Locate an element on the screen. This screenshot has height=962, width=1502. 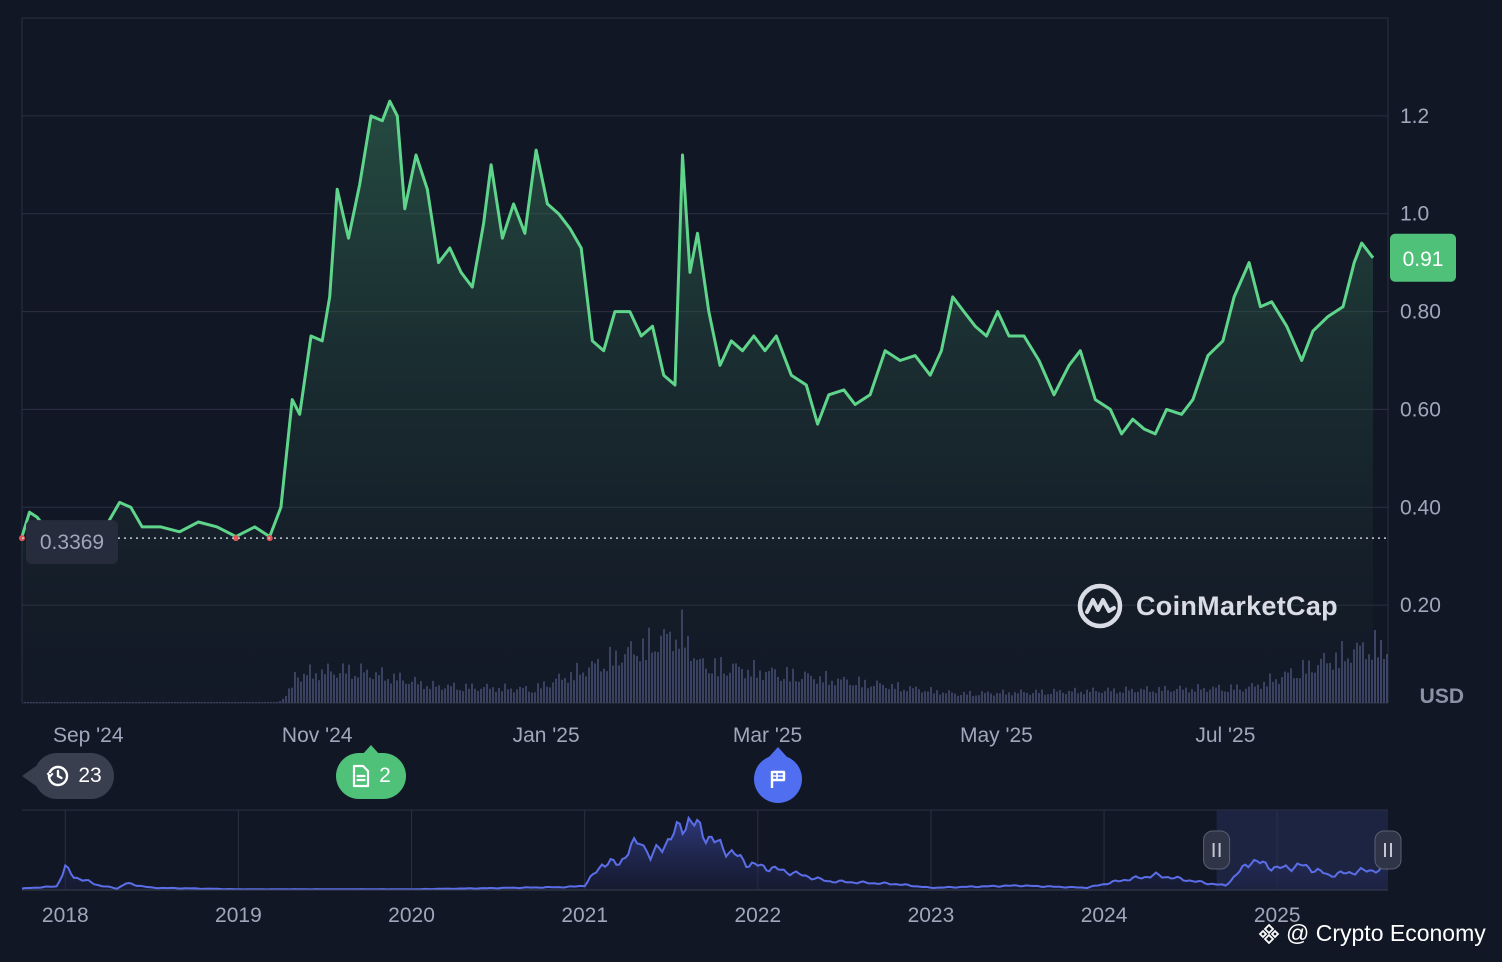
navigator-tick-label: 2020 is located at coordinates (411, 915).